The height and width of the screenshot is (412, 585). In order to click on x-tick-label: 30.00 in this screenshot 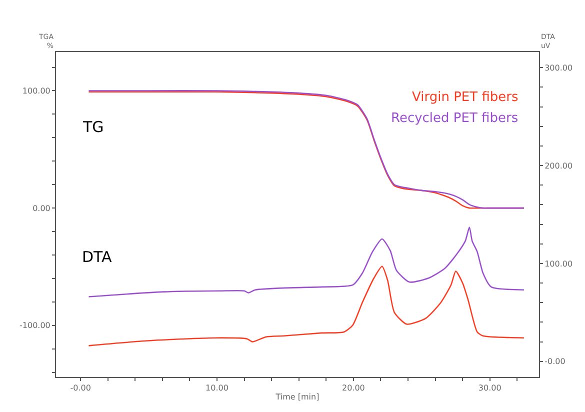, I will do `click(490, 388)`.